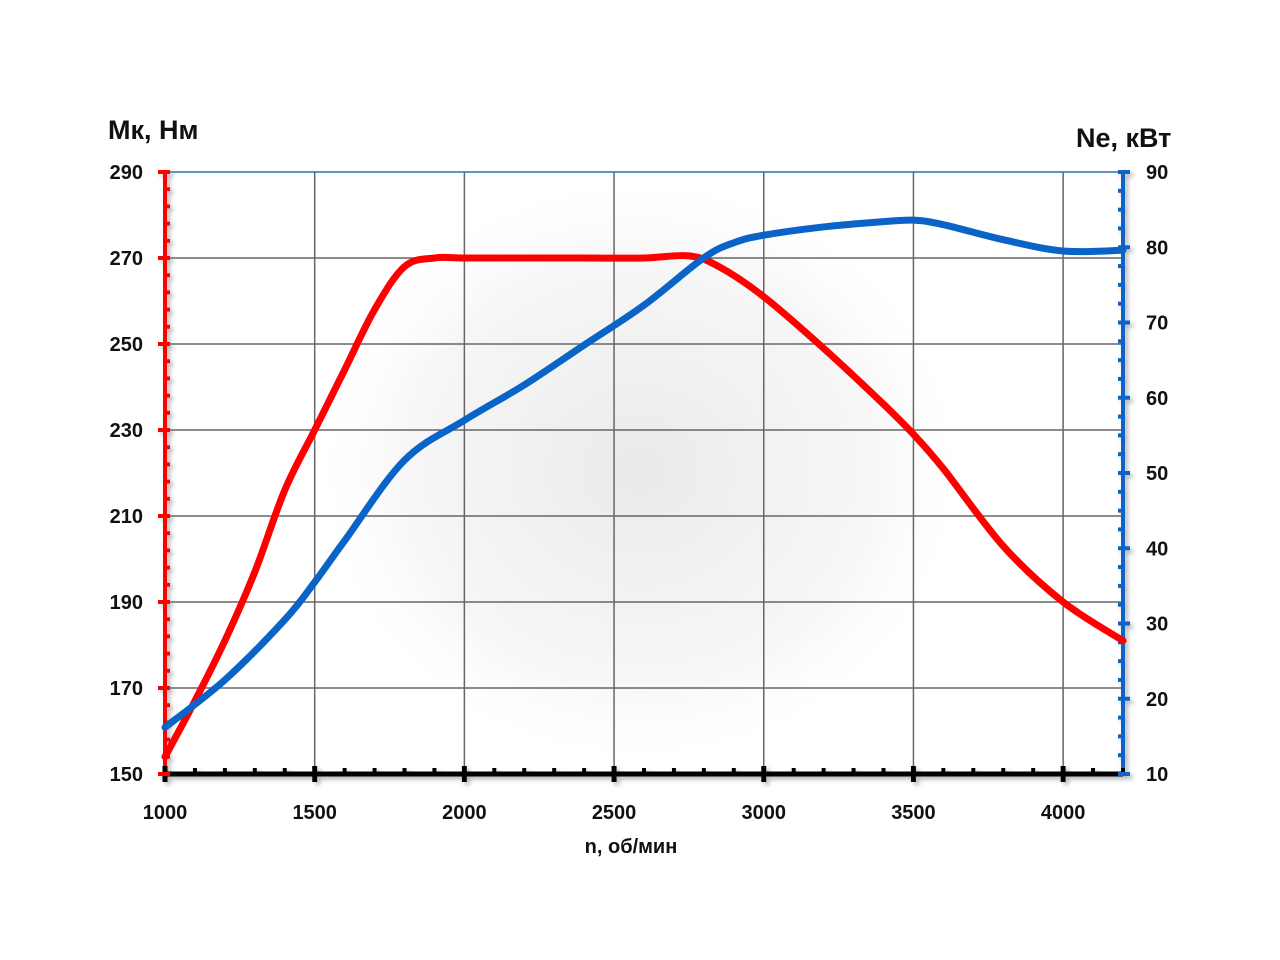 This screenshot has width=1280, height=960. I want to click on y-right-tick-label: 50, so click(1157, 474).